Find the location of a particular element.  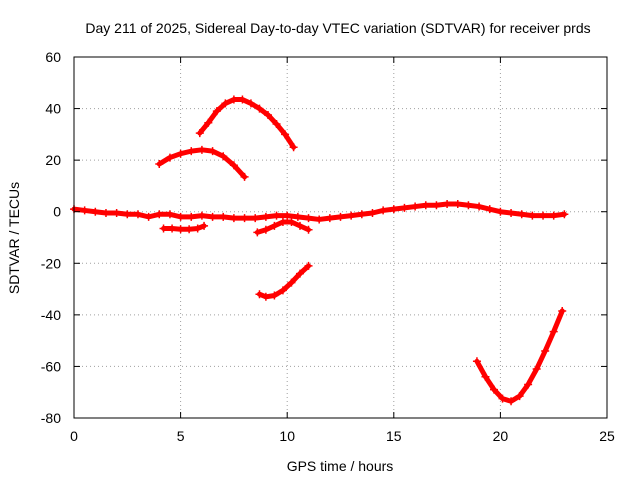

x-tick-label: 20 is located at coordinates (501, 436).